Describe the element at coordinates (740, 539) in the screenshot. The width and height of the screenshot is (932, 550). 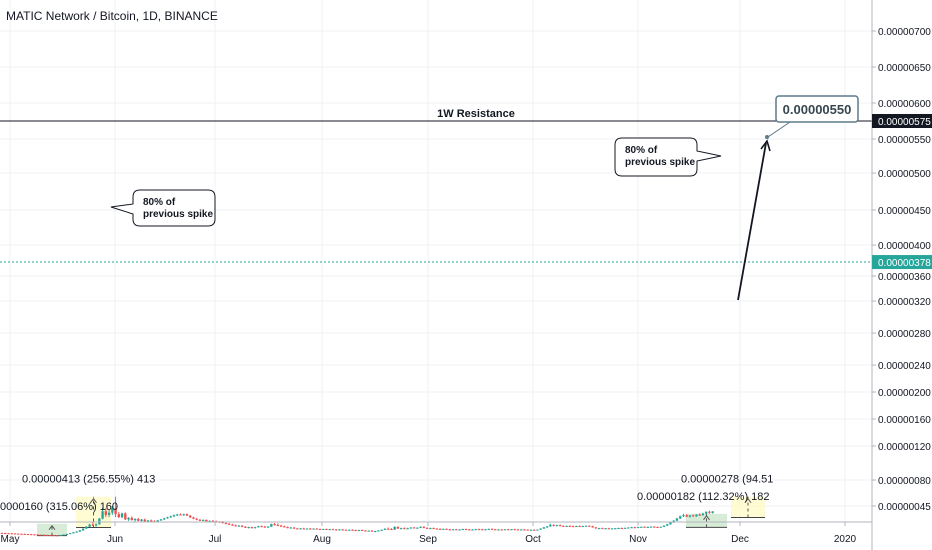
I see `x-tick-label: Dec` at that location.